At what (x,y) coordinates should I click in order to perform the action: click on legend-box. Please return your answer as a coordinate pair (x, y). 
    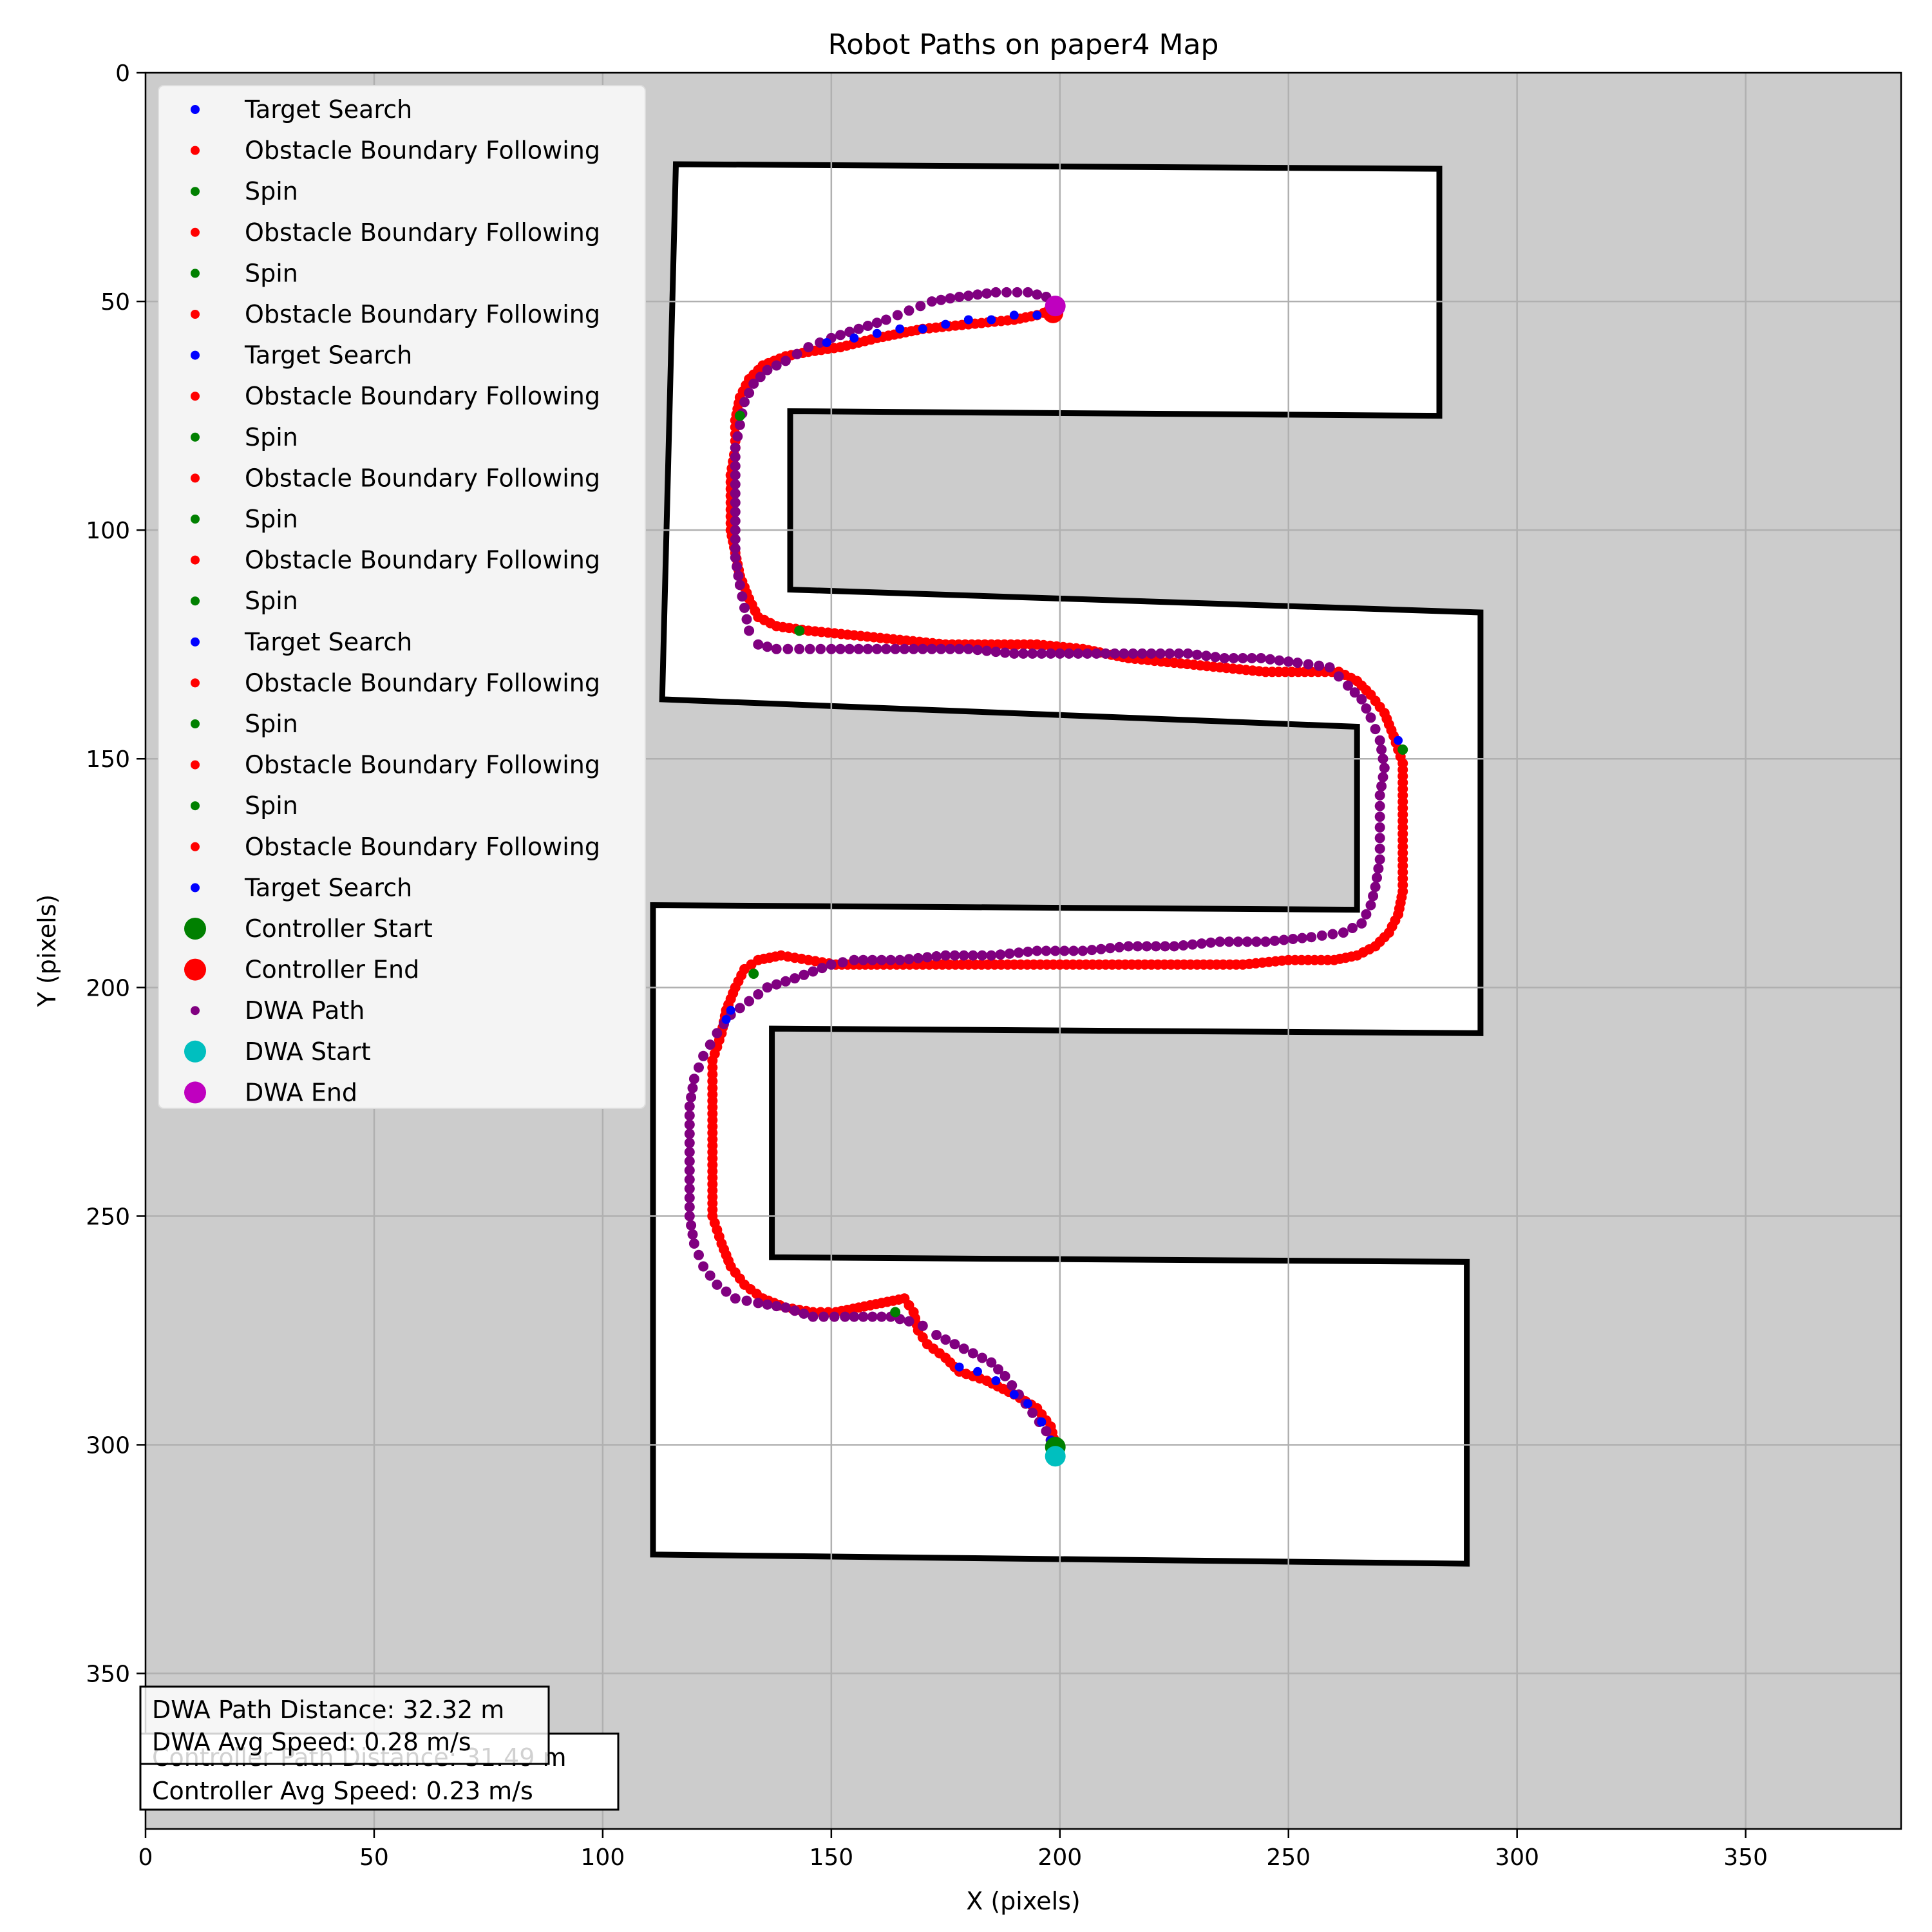
    Looking at the image, I should click on (402, 597).